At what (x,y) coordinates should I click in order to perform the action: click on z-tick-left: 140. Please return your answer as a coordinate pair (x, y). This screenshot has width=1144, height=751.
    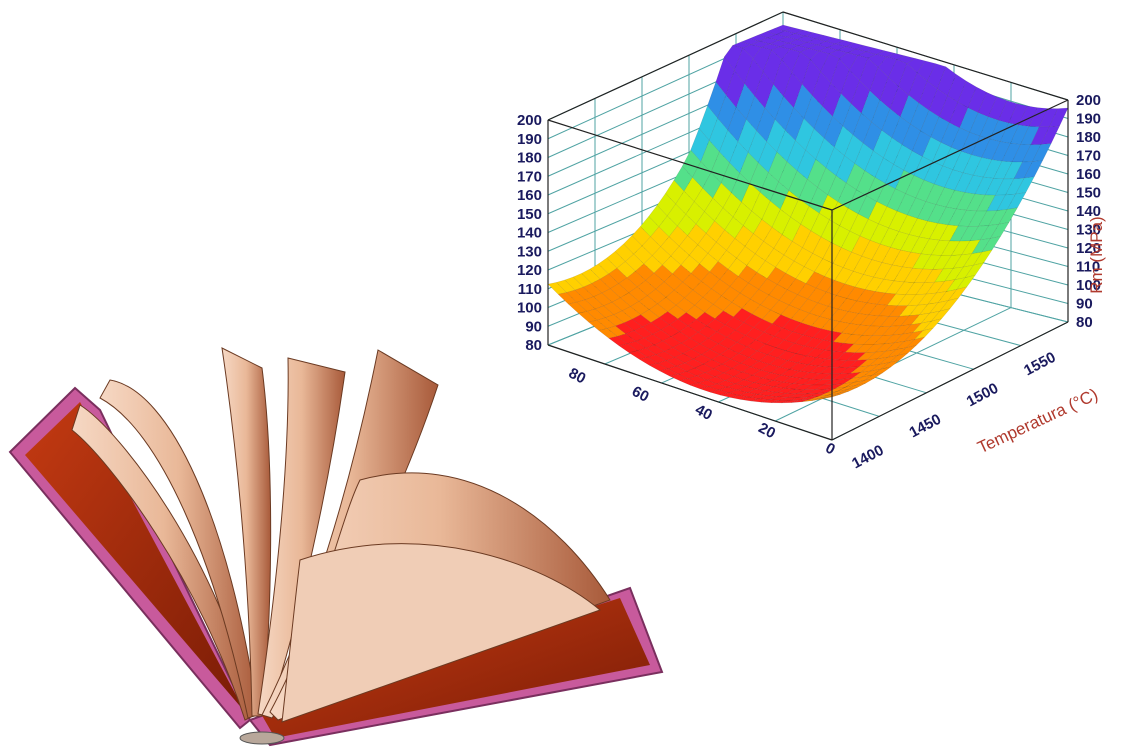
    Looking at the image, I should click on (529, 233).